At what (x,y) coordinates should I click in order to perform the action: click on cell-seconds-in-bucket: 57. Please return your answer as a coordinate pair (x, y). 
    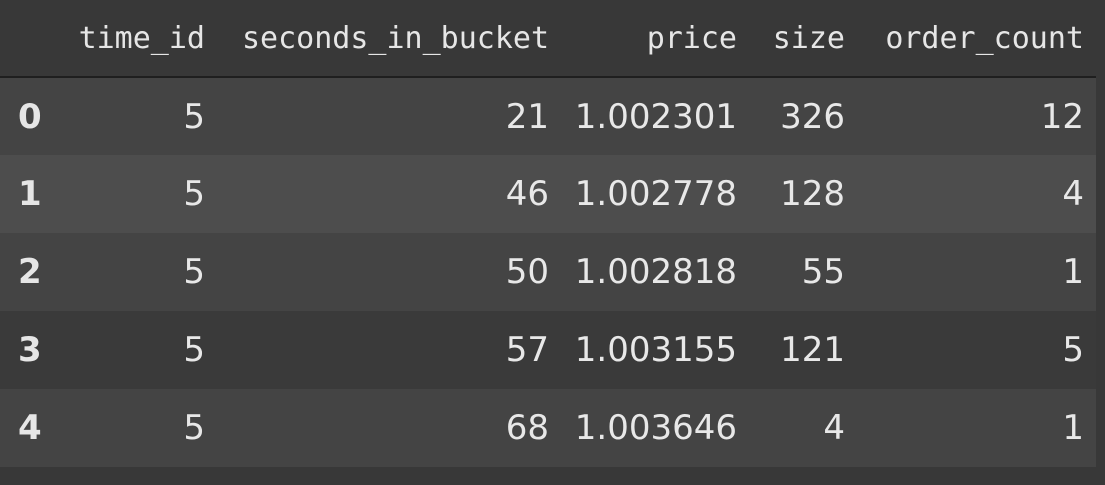
    Looking at the image, I should click on (527, 350).